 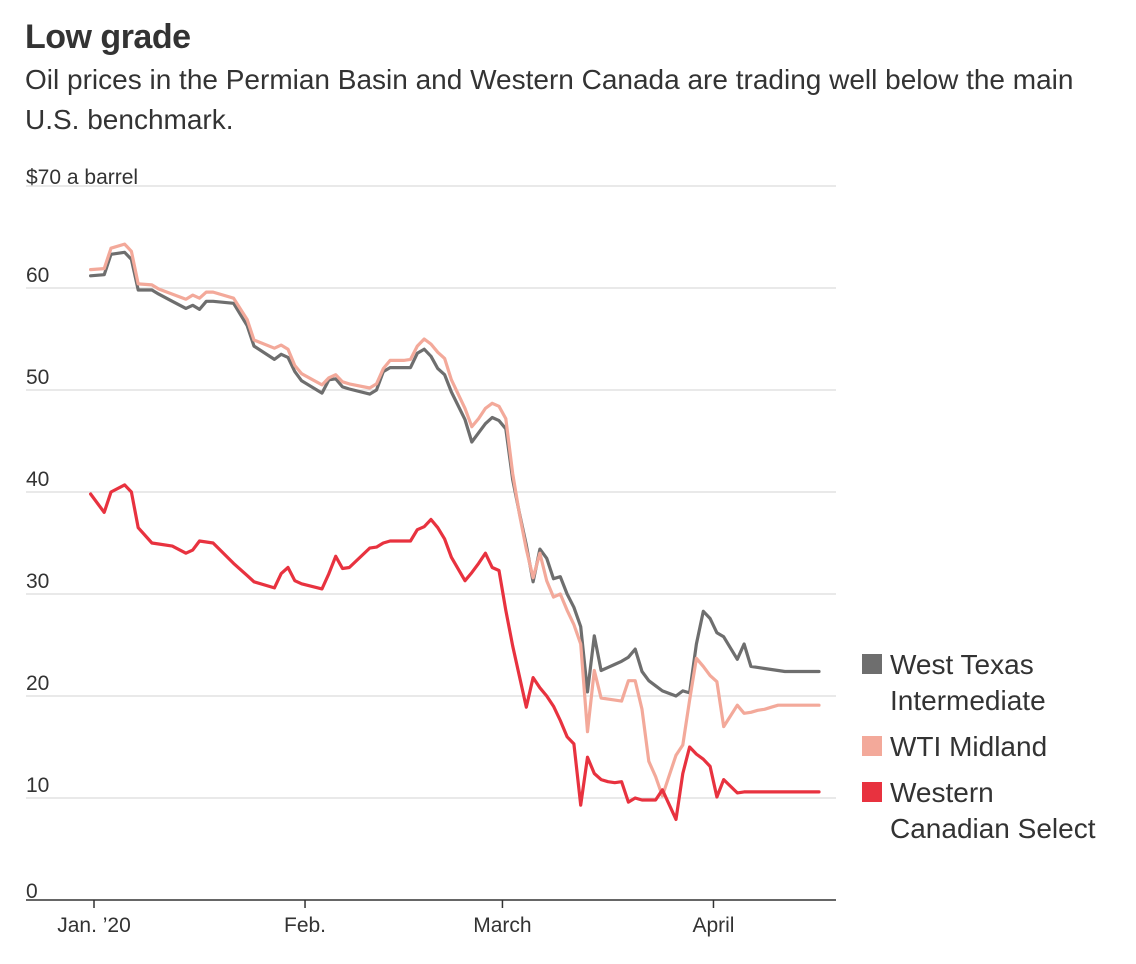 I want to click on x-tick-label: March, so click(x=502, y=925).